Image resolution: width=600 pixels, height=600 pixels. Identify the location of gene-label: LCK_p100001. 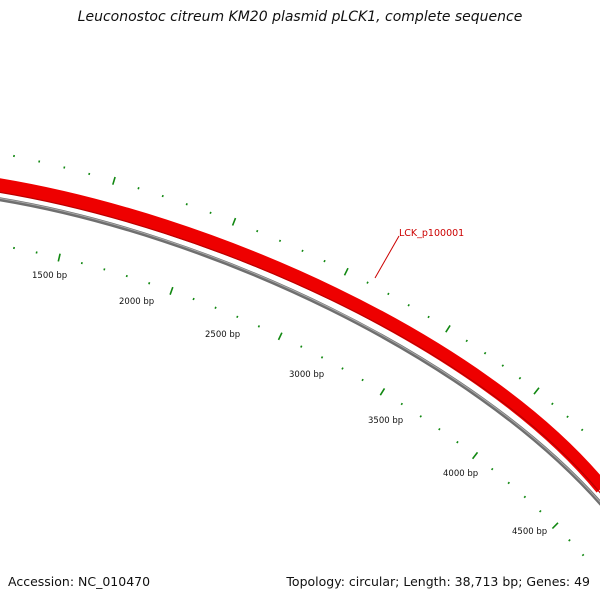
(431, 233).